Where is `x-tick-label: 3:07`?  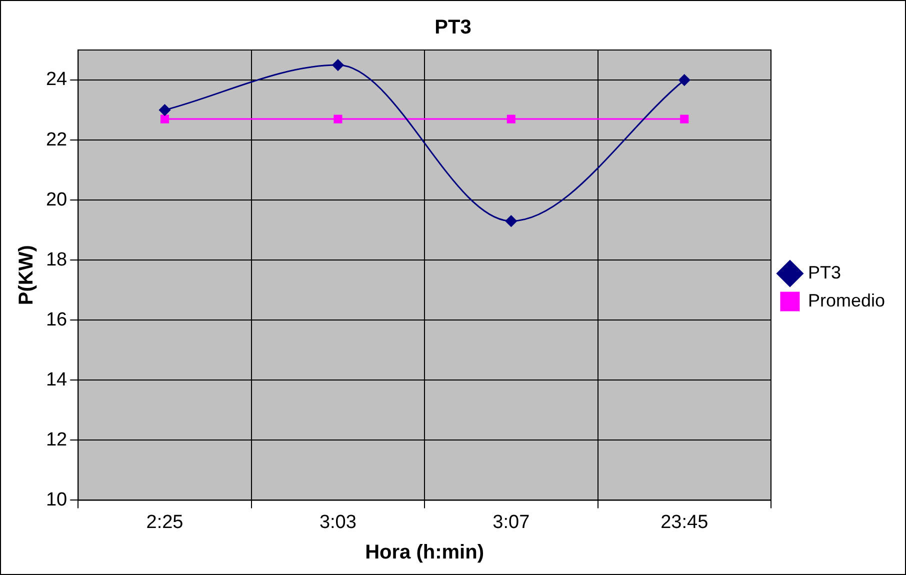 x-tick-label: 3:07 is located at coordinates (511, 522).